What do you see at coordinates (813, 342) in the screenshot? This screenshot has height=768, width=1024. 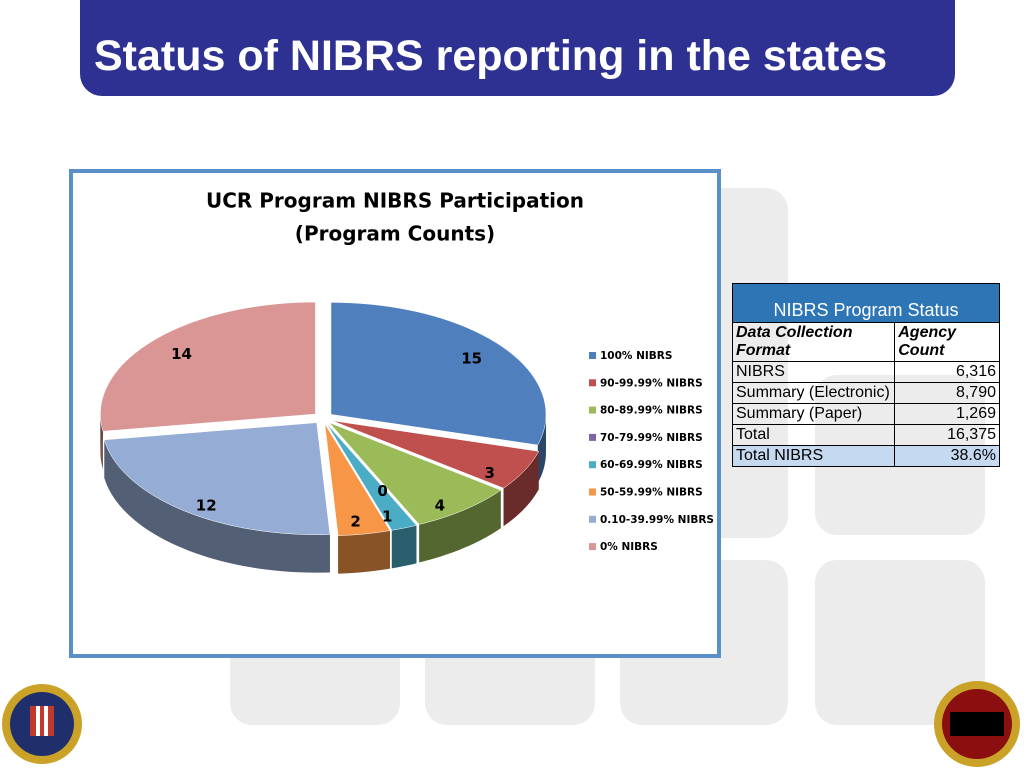 I see `header-cell: Data Collection Format` at bounding box center [813, 342].